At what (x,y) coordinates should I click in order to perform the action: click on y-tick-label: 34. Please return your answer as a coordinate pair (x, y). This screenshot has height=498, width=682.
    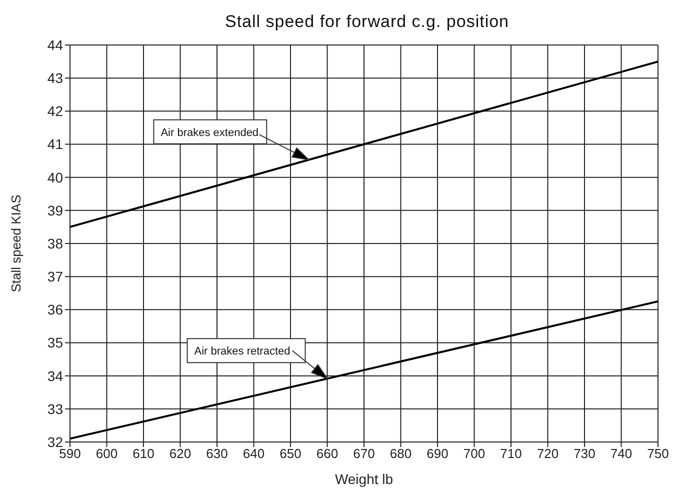
    Looking at the image, I should click on (55, 376).